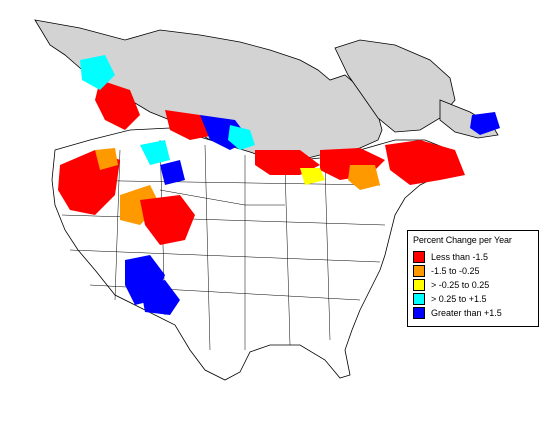  I want to click on legend-label: Less than -1.5, so click(460, 257).